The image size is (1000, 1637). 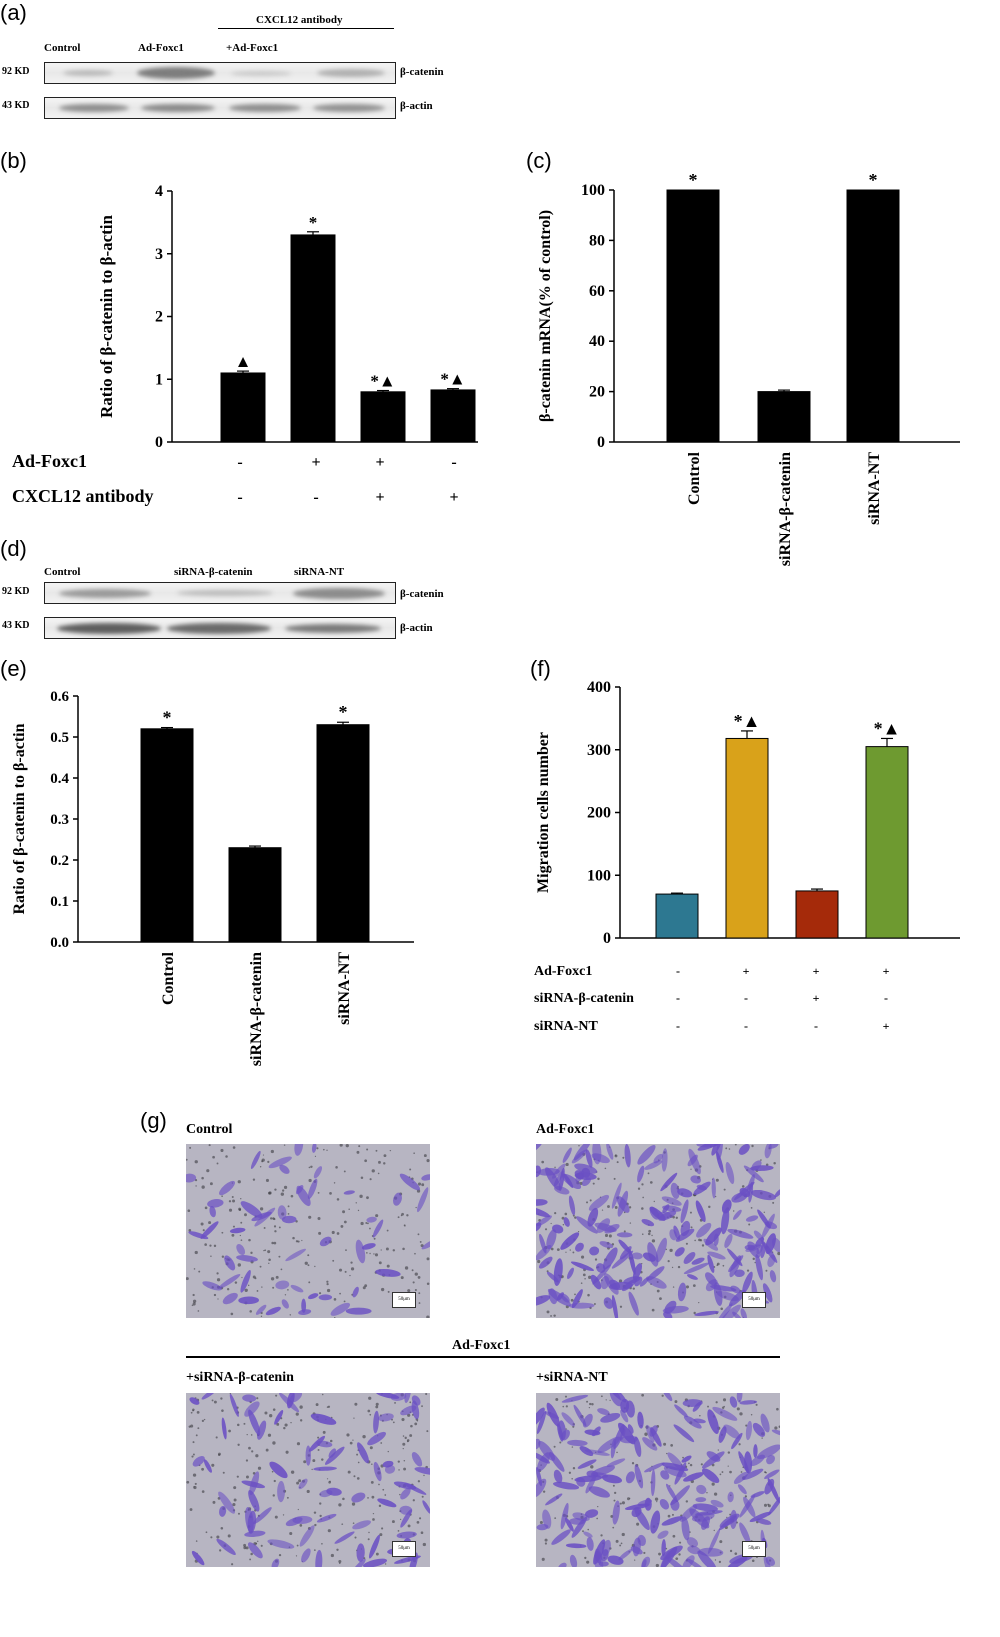 What do you see at coordinates (176, 73) in the screenshot?
I see `band` at bounding box center [176, 73].